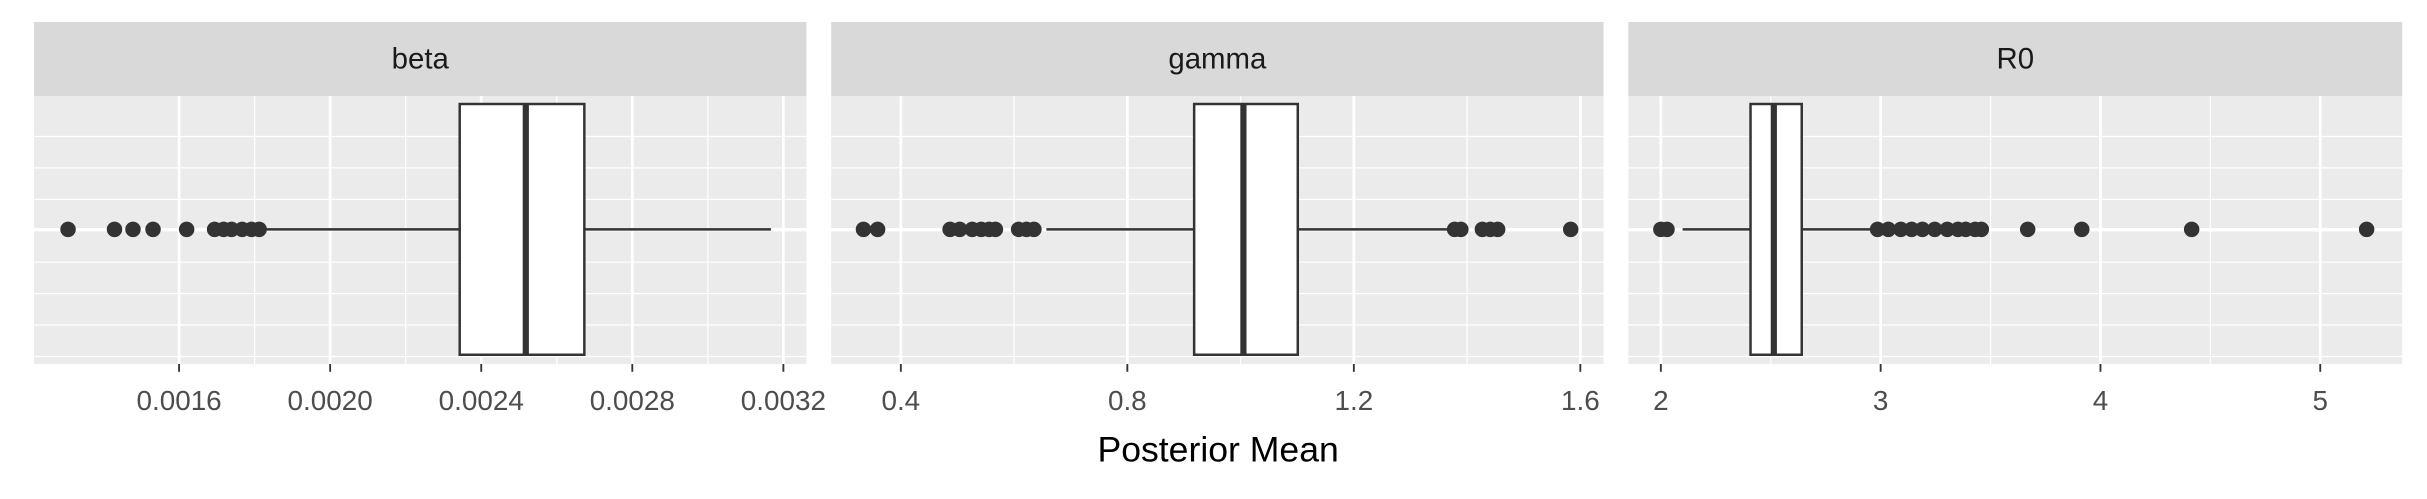 The height and width of the screenshot is (499, 2427). I want to click on x-tick-label: 5, so click(2320, 400).